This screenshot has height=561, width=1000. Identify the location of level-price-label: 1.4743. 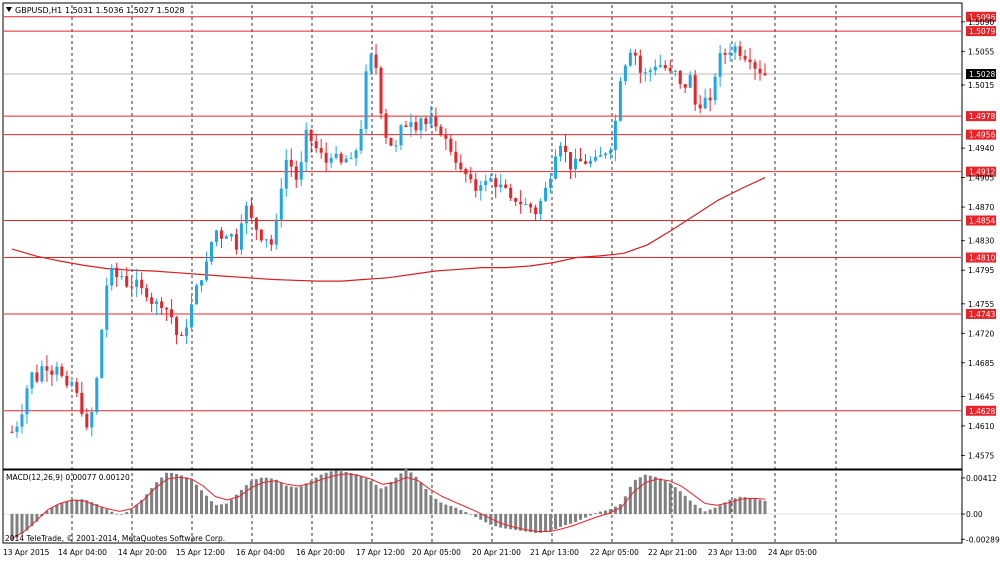
(982, 314).